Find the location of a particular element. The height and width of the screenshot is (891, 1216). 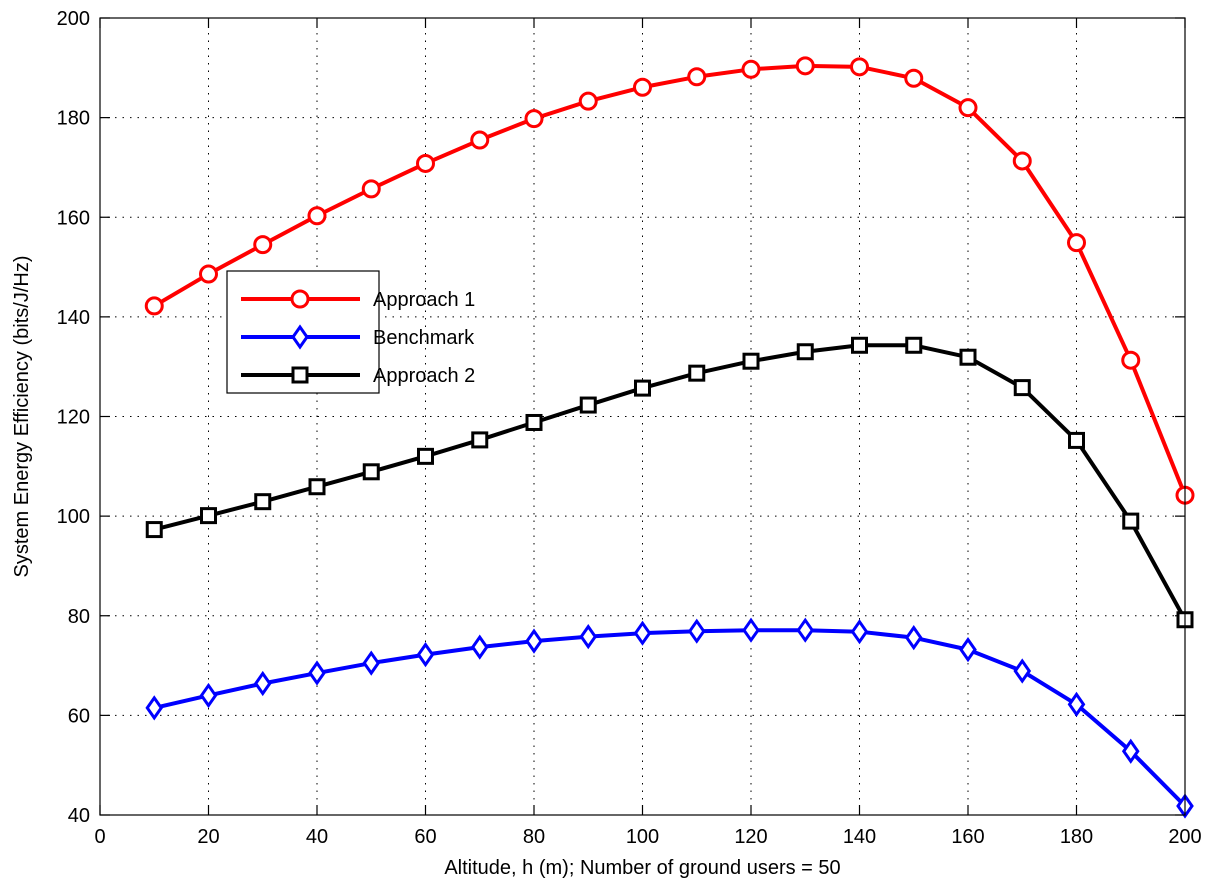

x-tick-label: 60 is located at coordinates (425, 837).